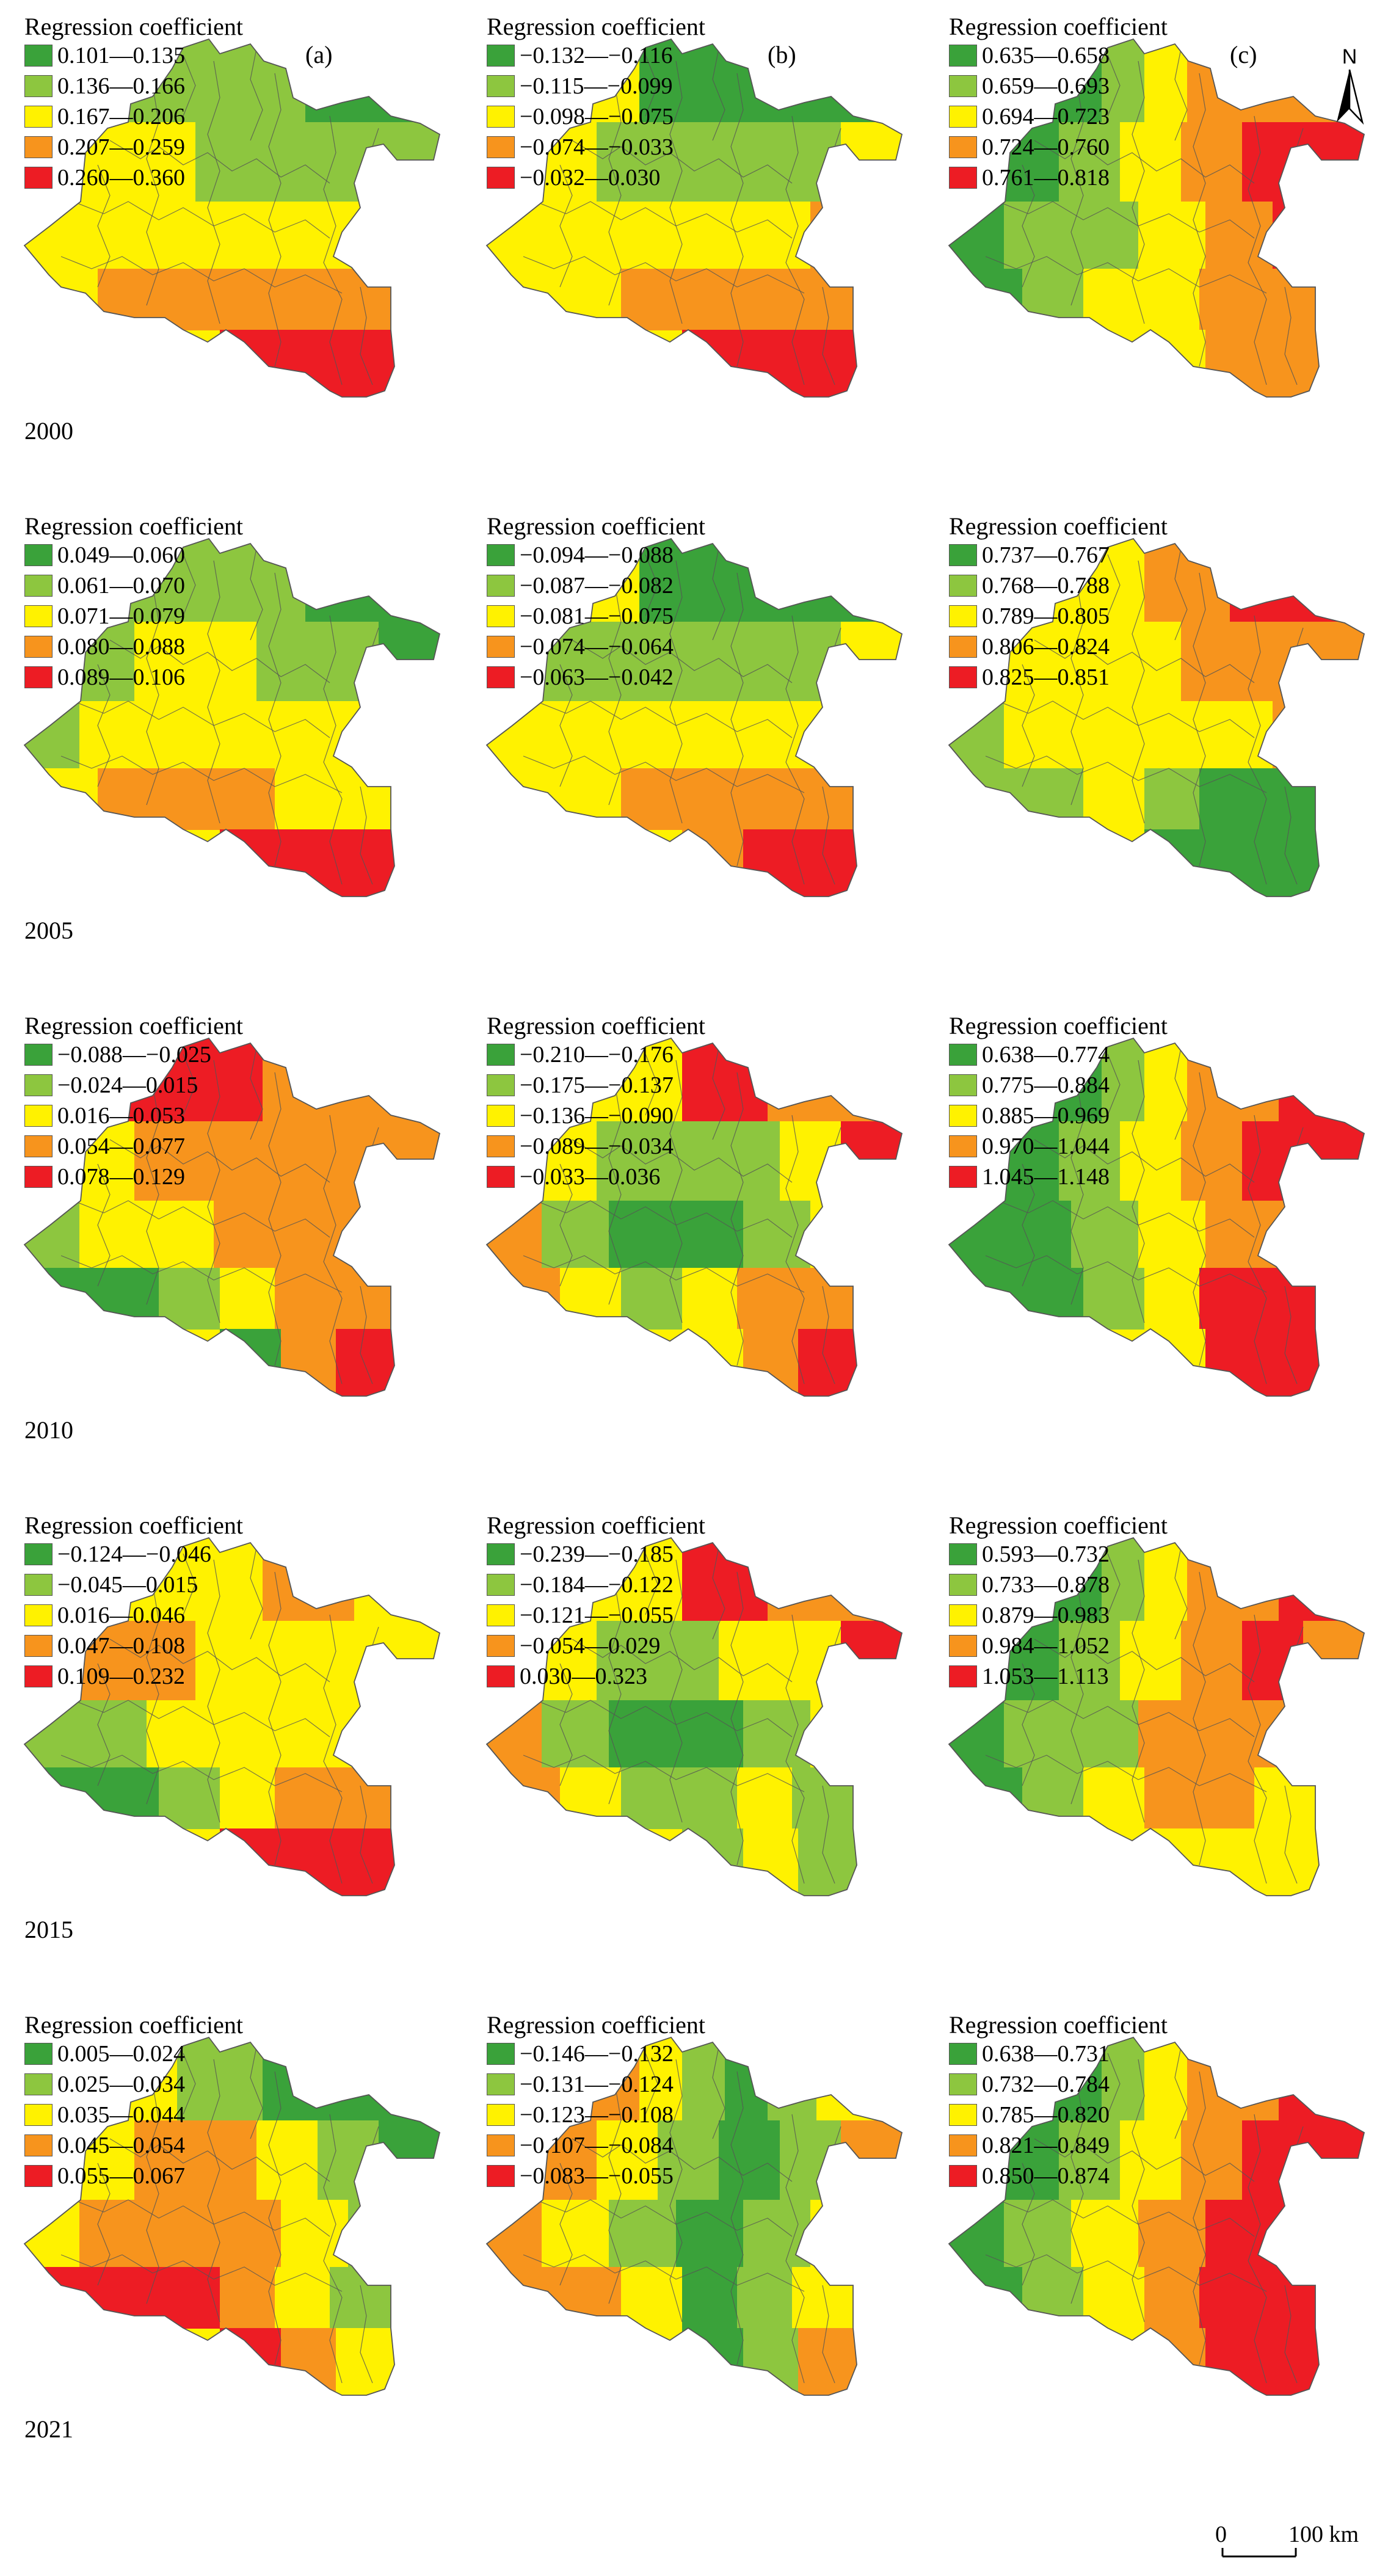 The width and height of the screenshot is (1388, 2576). Describe the element at coordinates (1221, 2534) in the screenshot. I see `scale-zero-label: 0` at that location.